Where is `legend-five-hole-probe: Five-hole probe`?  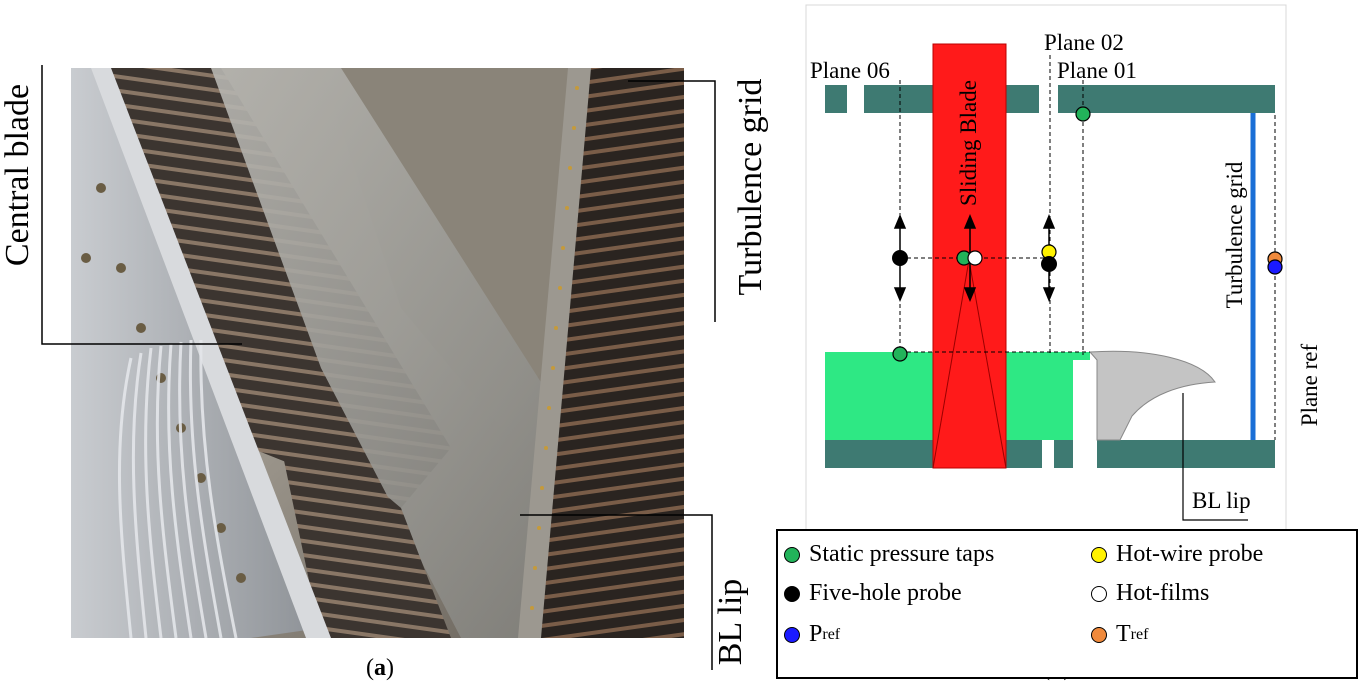
legend-five-hole-probe: Five-hole probe is located at coordinates (873, 593).